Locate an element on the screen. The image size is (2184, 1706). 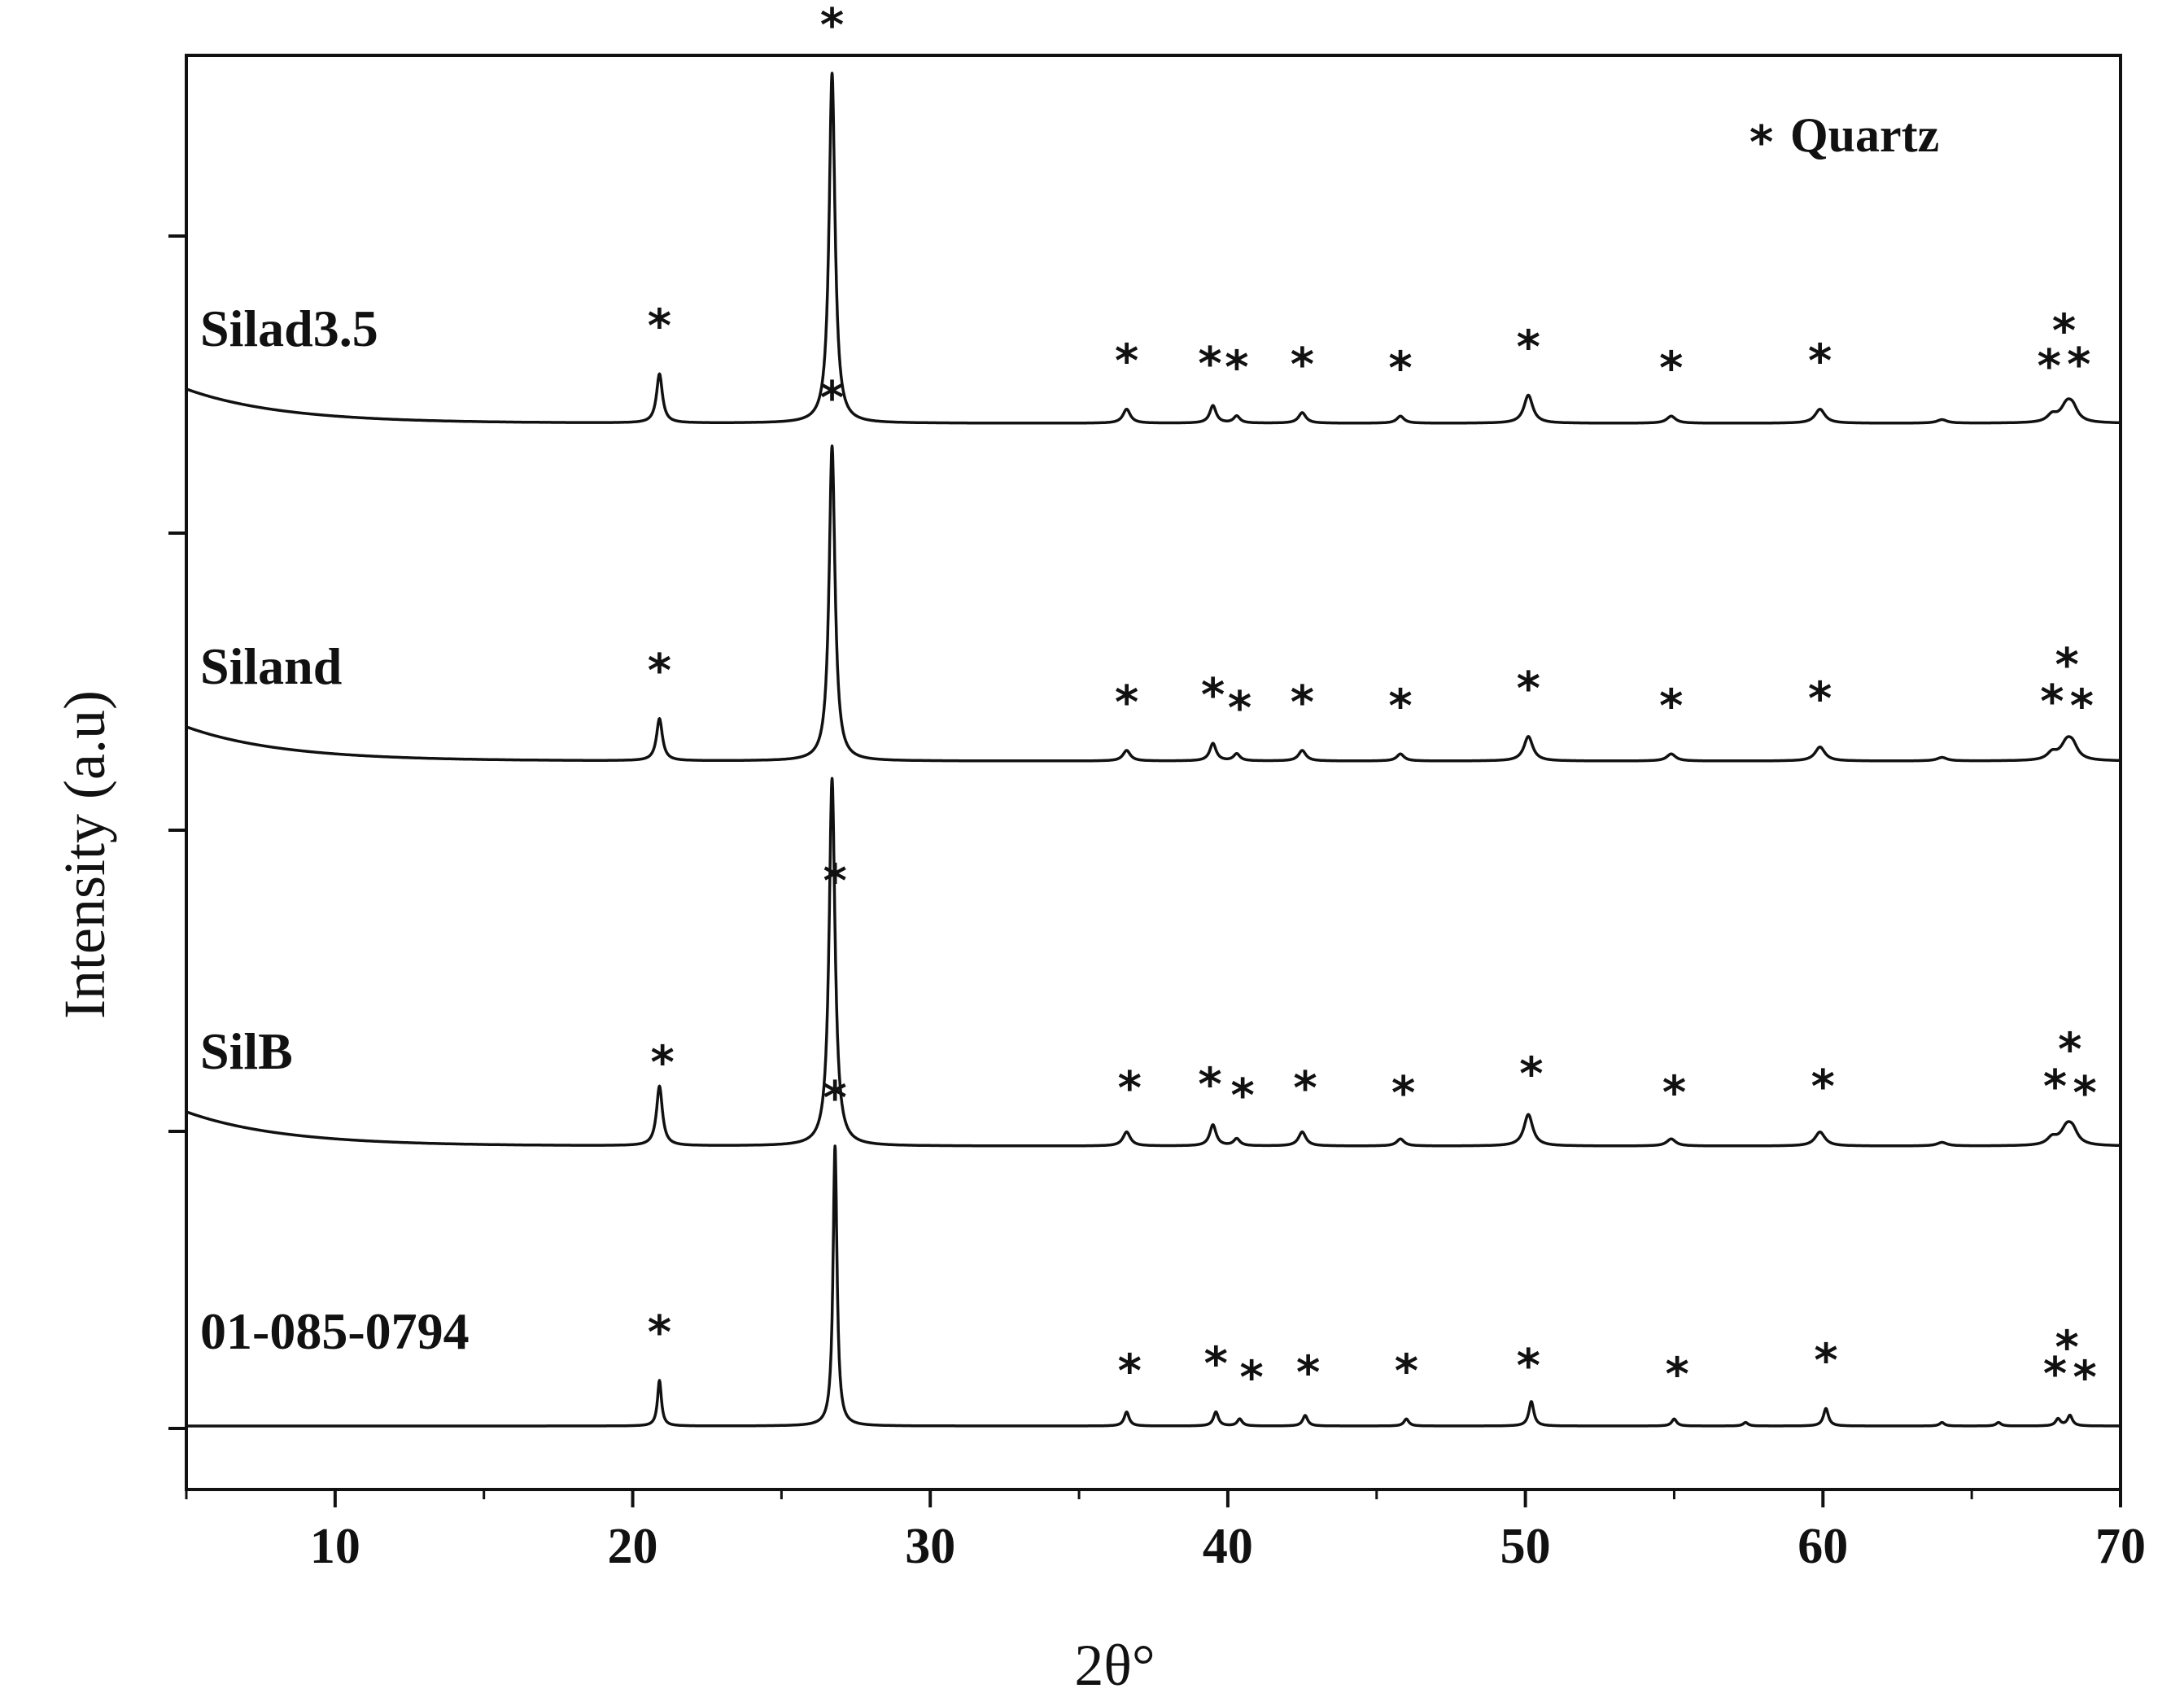
x-tick-label: 70 is located at coordinates (2120, 1546).